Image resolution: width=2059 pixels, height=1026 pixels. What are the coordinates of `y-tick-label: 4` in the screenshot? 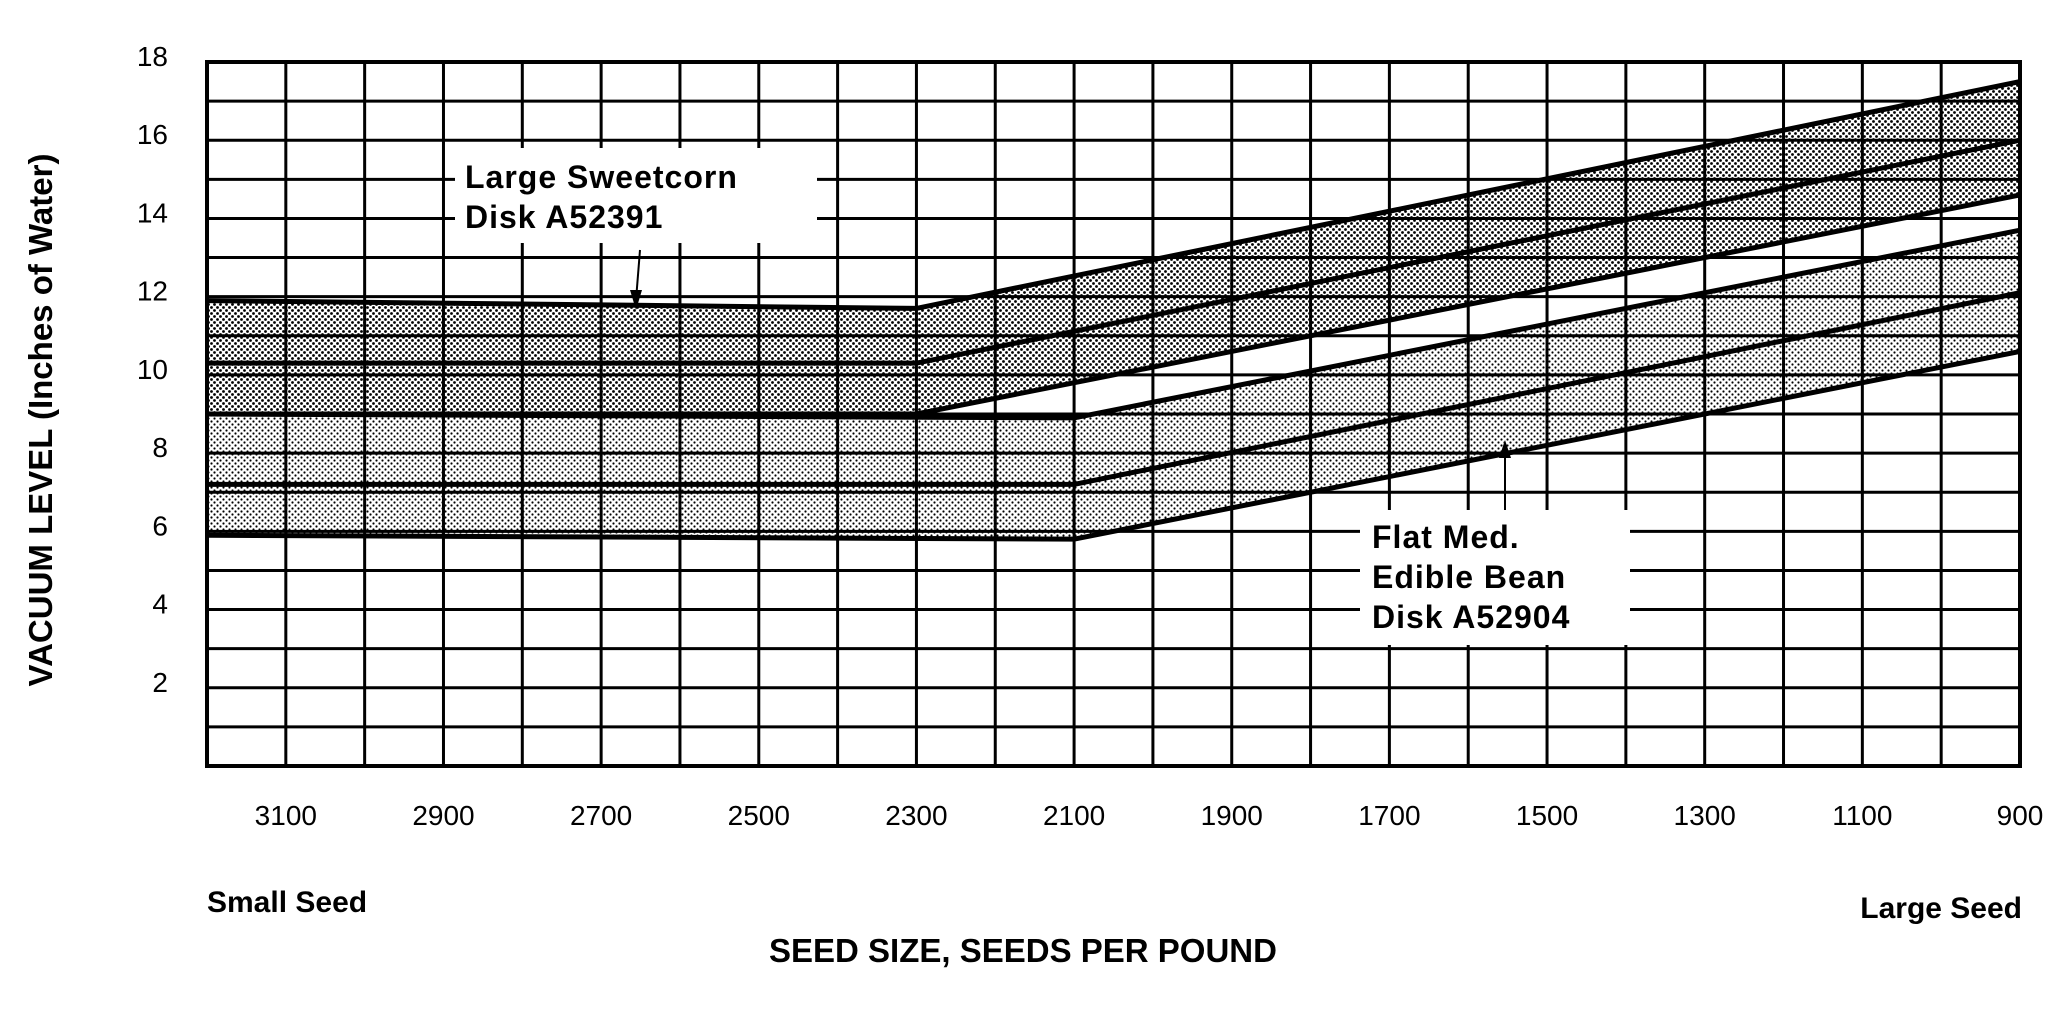 It's located at (160, 604).